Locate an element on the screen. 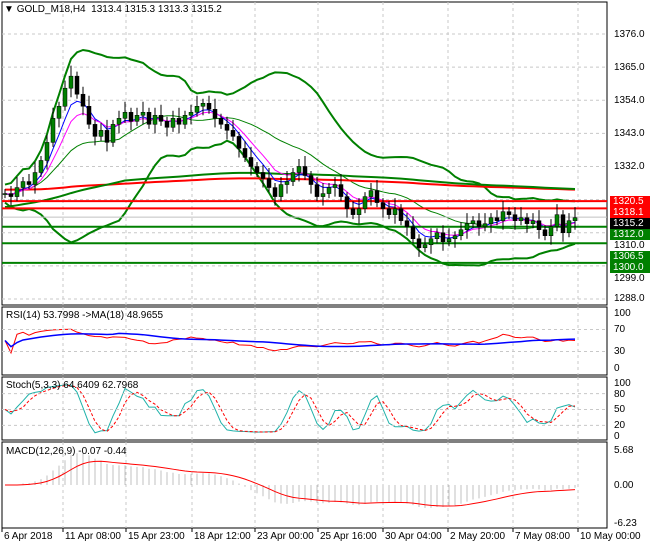 The height and width of the screenshot is (550, 650). price-axis-label: 1299.0 is located at coordinates (629, 278).